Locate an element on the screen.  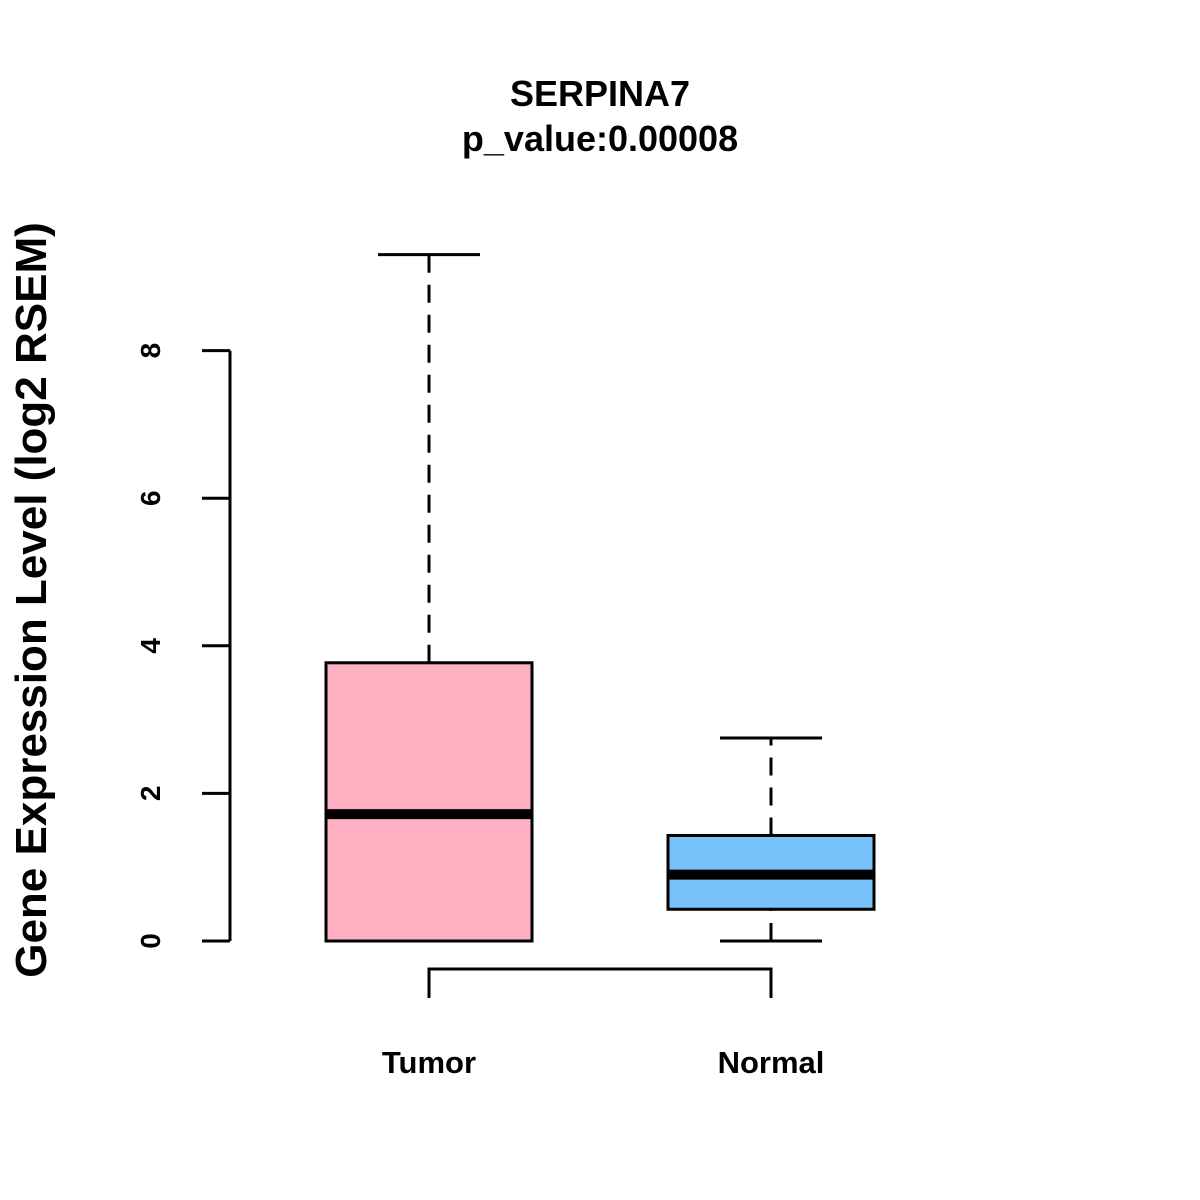
bracket-path is located at coordinates (600, 982).